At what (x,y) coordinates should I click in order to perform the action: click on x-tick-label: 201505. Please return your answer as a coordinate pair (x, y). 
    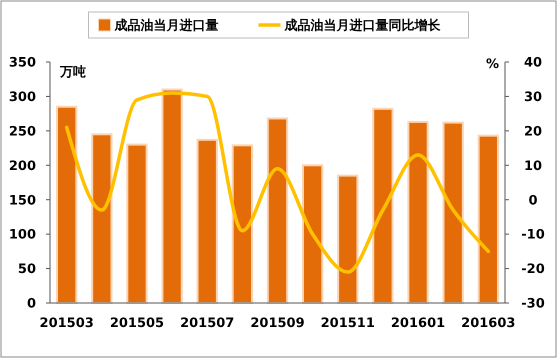
    Looking at the image, I should click on (137, 323).